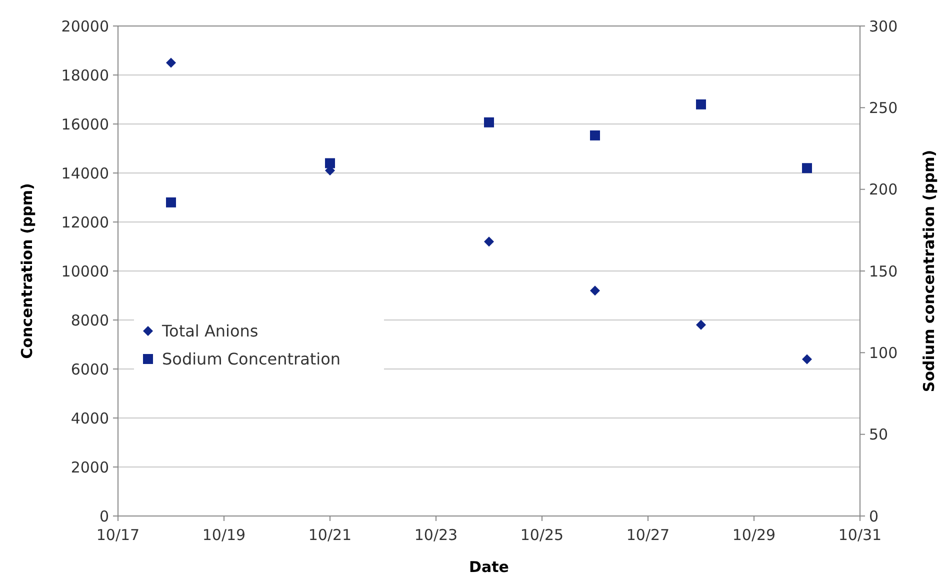  I want to click on x-tick-label: 10/25, so click(542, 535).